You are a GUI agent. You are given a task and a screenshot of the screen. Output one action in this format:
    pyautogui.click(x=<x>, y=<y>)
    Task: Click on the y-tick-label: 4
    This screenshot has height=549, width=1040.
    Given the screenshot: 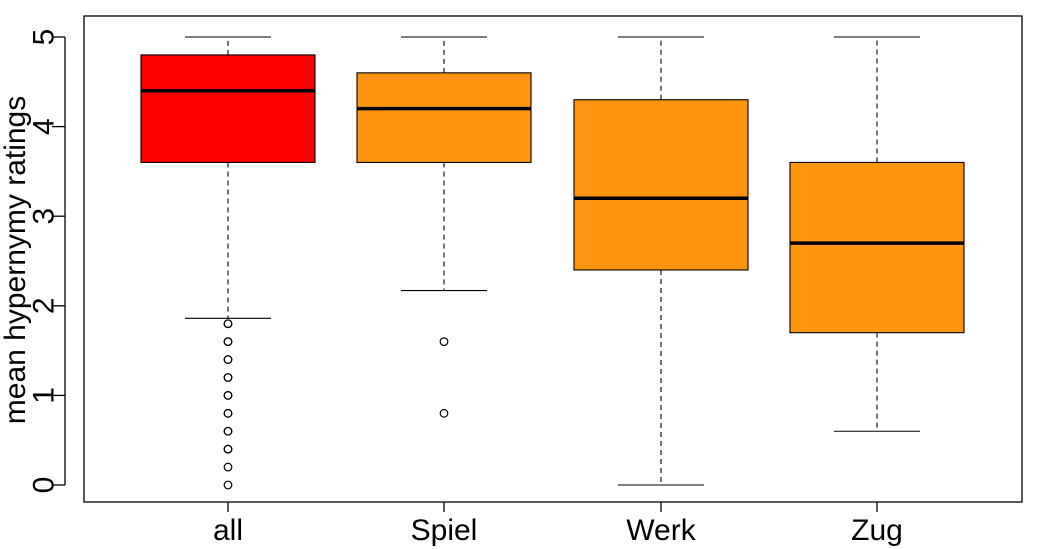 What is the action you would take?
    pyautogui.click(x=44, y=126)
    